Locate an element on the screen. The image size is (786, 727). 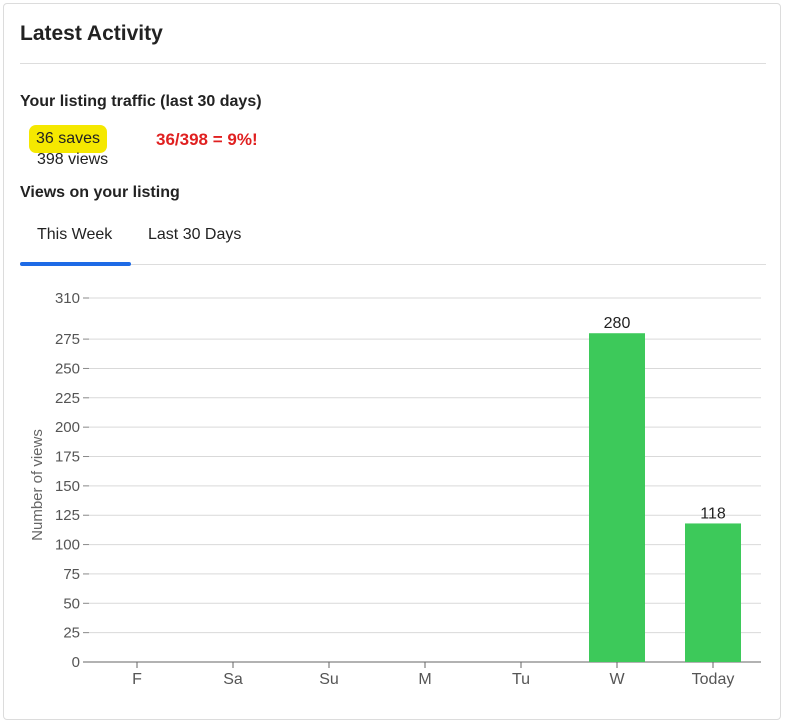
x-tick-label: Tu is located at coordinates (521, 679).